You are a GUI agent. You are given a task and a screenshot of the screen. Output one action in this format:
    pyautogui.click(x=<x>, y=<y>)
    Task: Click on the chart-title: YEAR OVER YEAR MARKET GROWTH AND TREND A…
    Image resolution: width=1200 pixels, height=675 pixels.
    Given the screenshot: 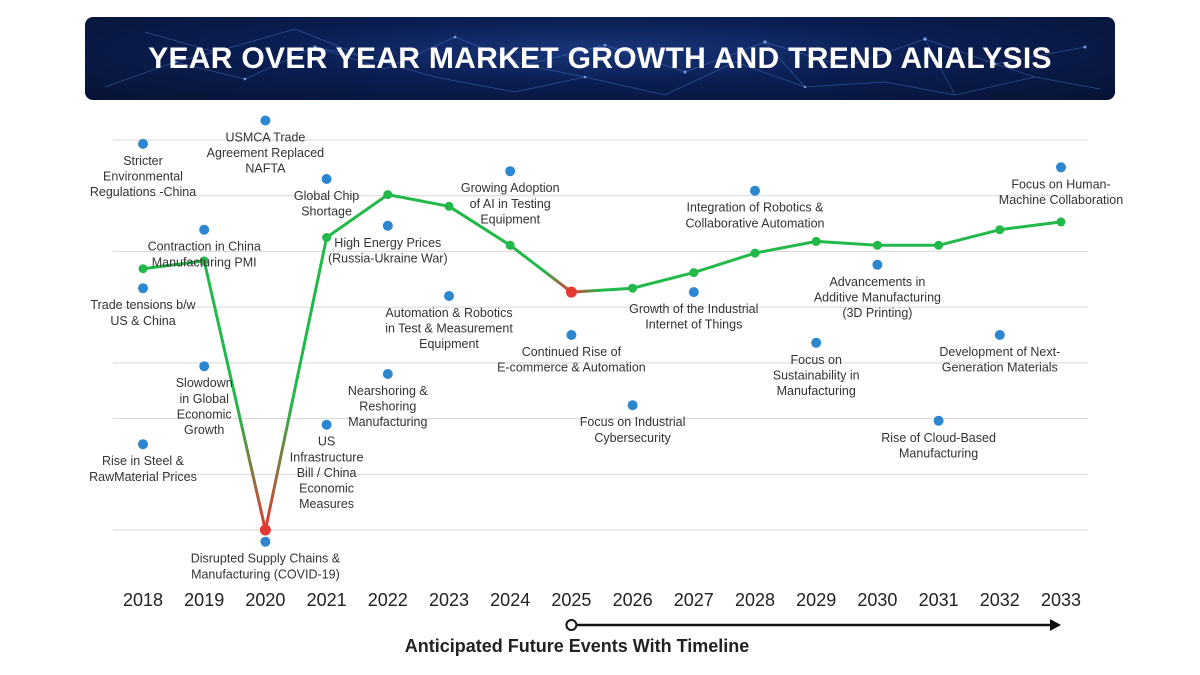 What is the action you would take?
    pyautogui.click(x=600, y=58)
    